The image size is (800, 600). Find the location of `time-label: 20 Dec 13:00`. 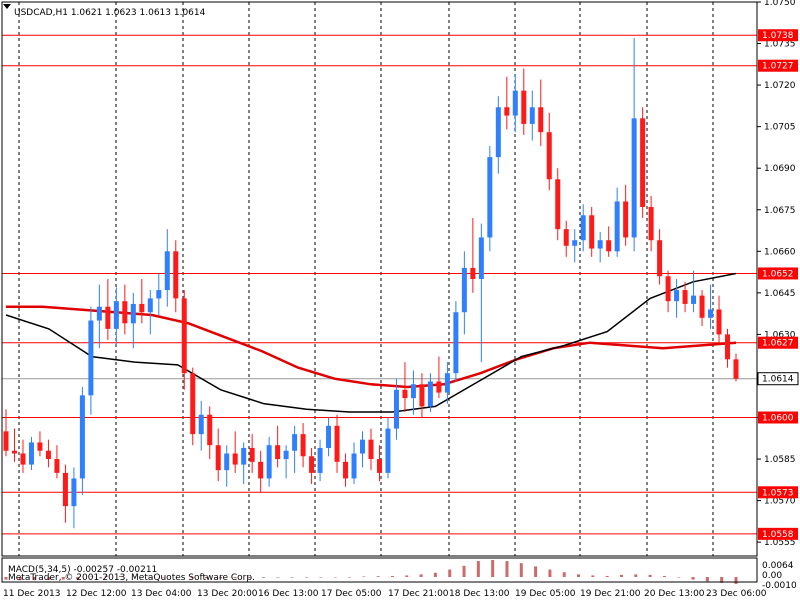

time-label: 20 Dec 13:00 is located at coordinates (674, 594).